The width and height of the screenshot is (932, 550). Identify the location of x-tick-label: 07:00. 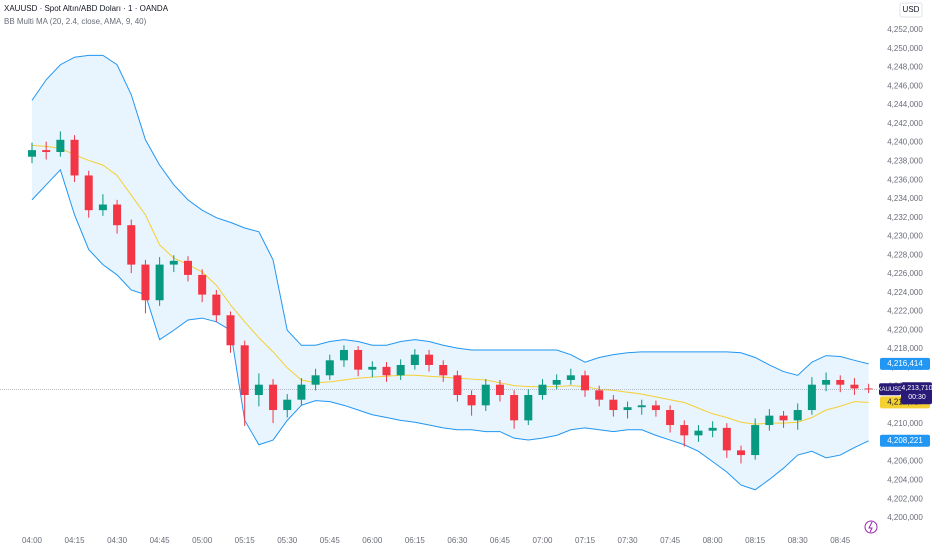
(542, 540).